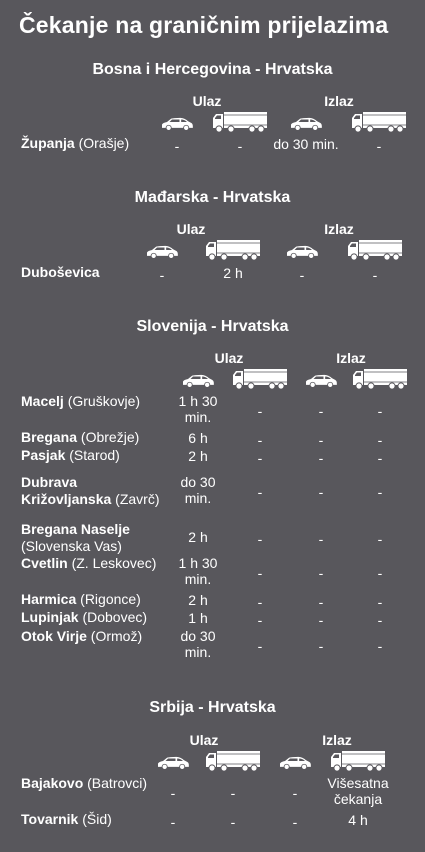 This screenshot has width=425, height=852. Describe the element at coordinates (42, 401) in the screenshot. I see `crossing-name: Macelj` at that location.